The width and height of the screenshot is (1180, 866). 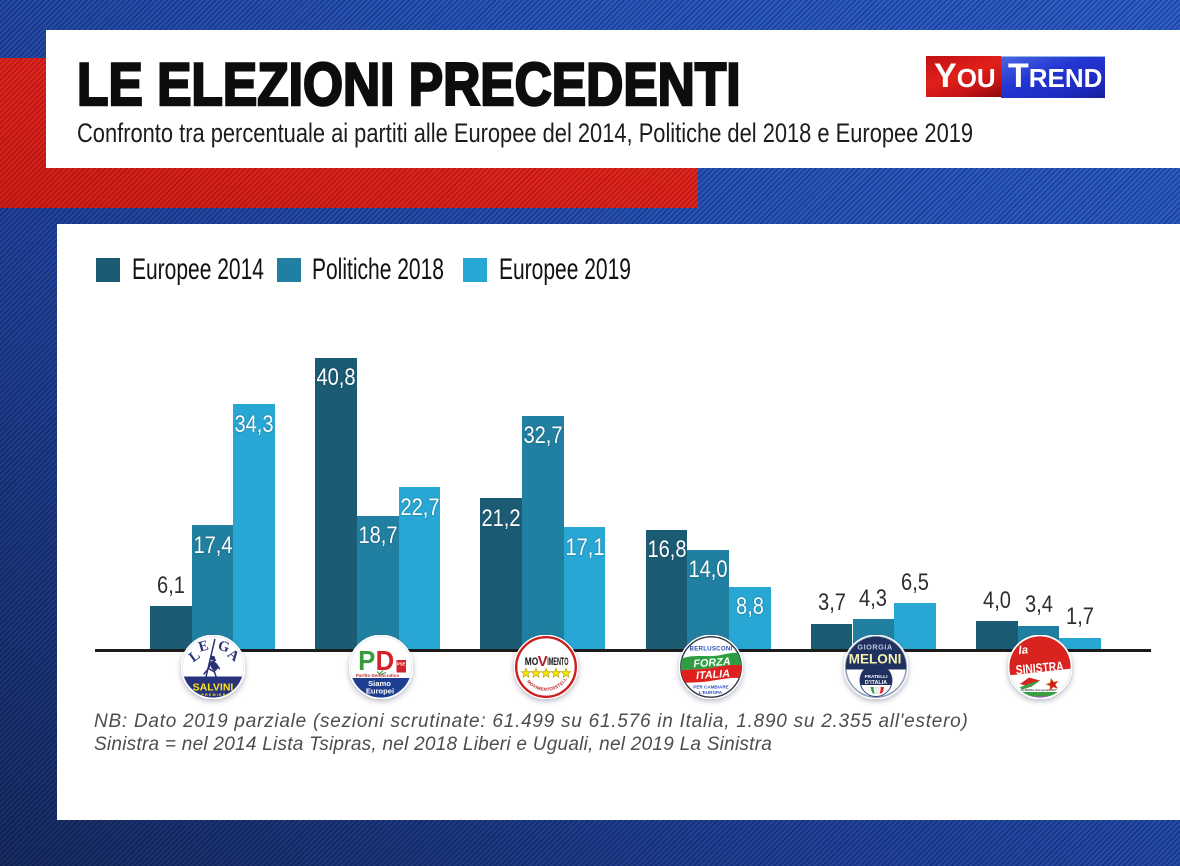 What do you see at coordinates (712, 663) in the screenshot?
I see `svg-text: FORZA` at bounding box center [712, 663].